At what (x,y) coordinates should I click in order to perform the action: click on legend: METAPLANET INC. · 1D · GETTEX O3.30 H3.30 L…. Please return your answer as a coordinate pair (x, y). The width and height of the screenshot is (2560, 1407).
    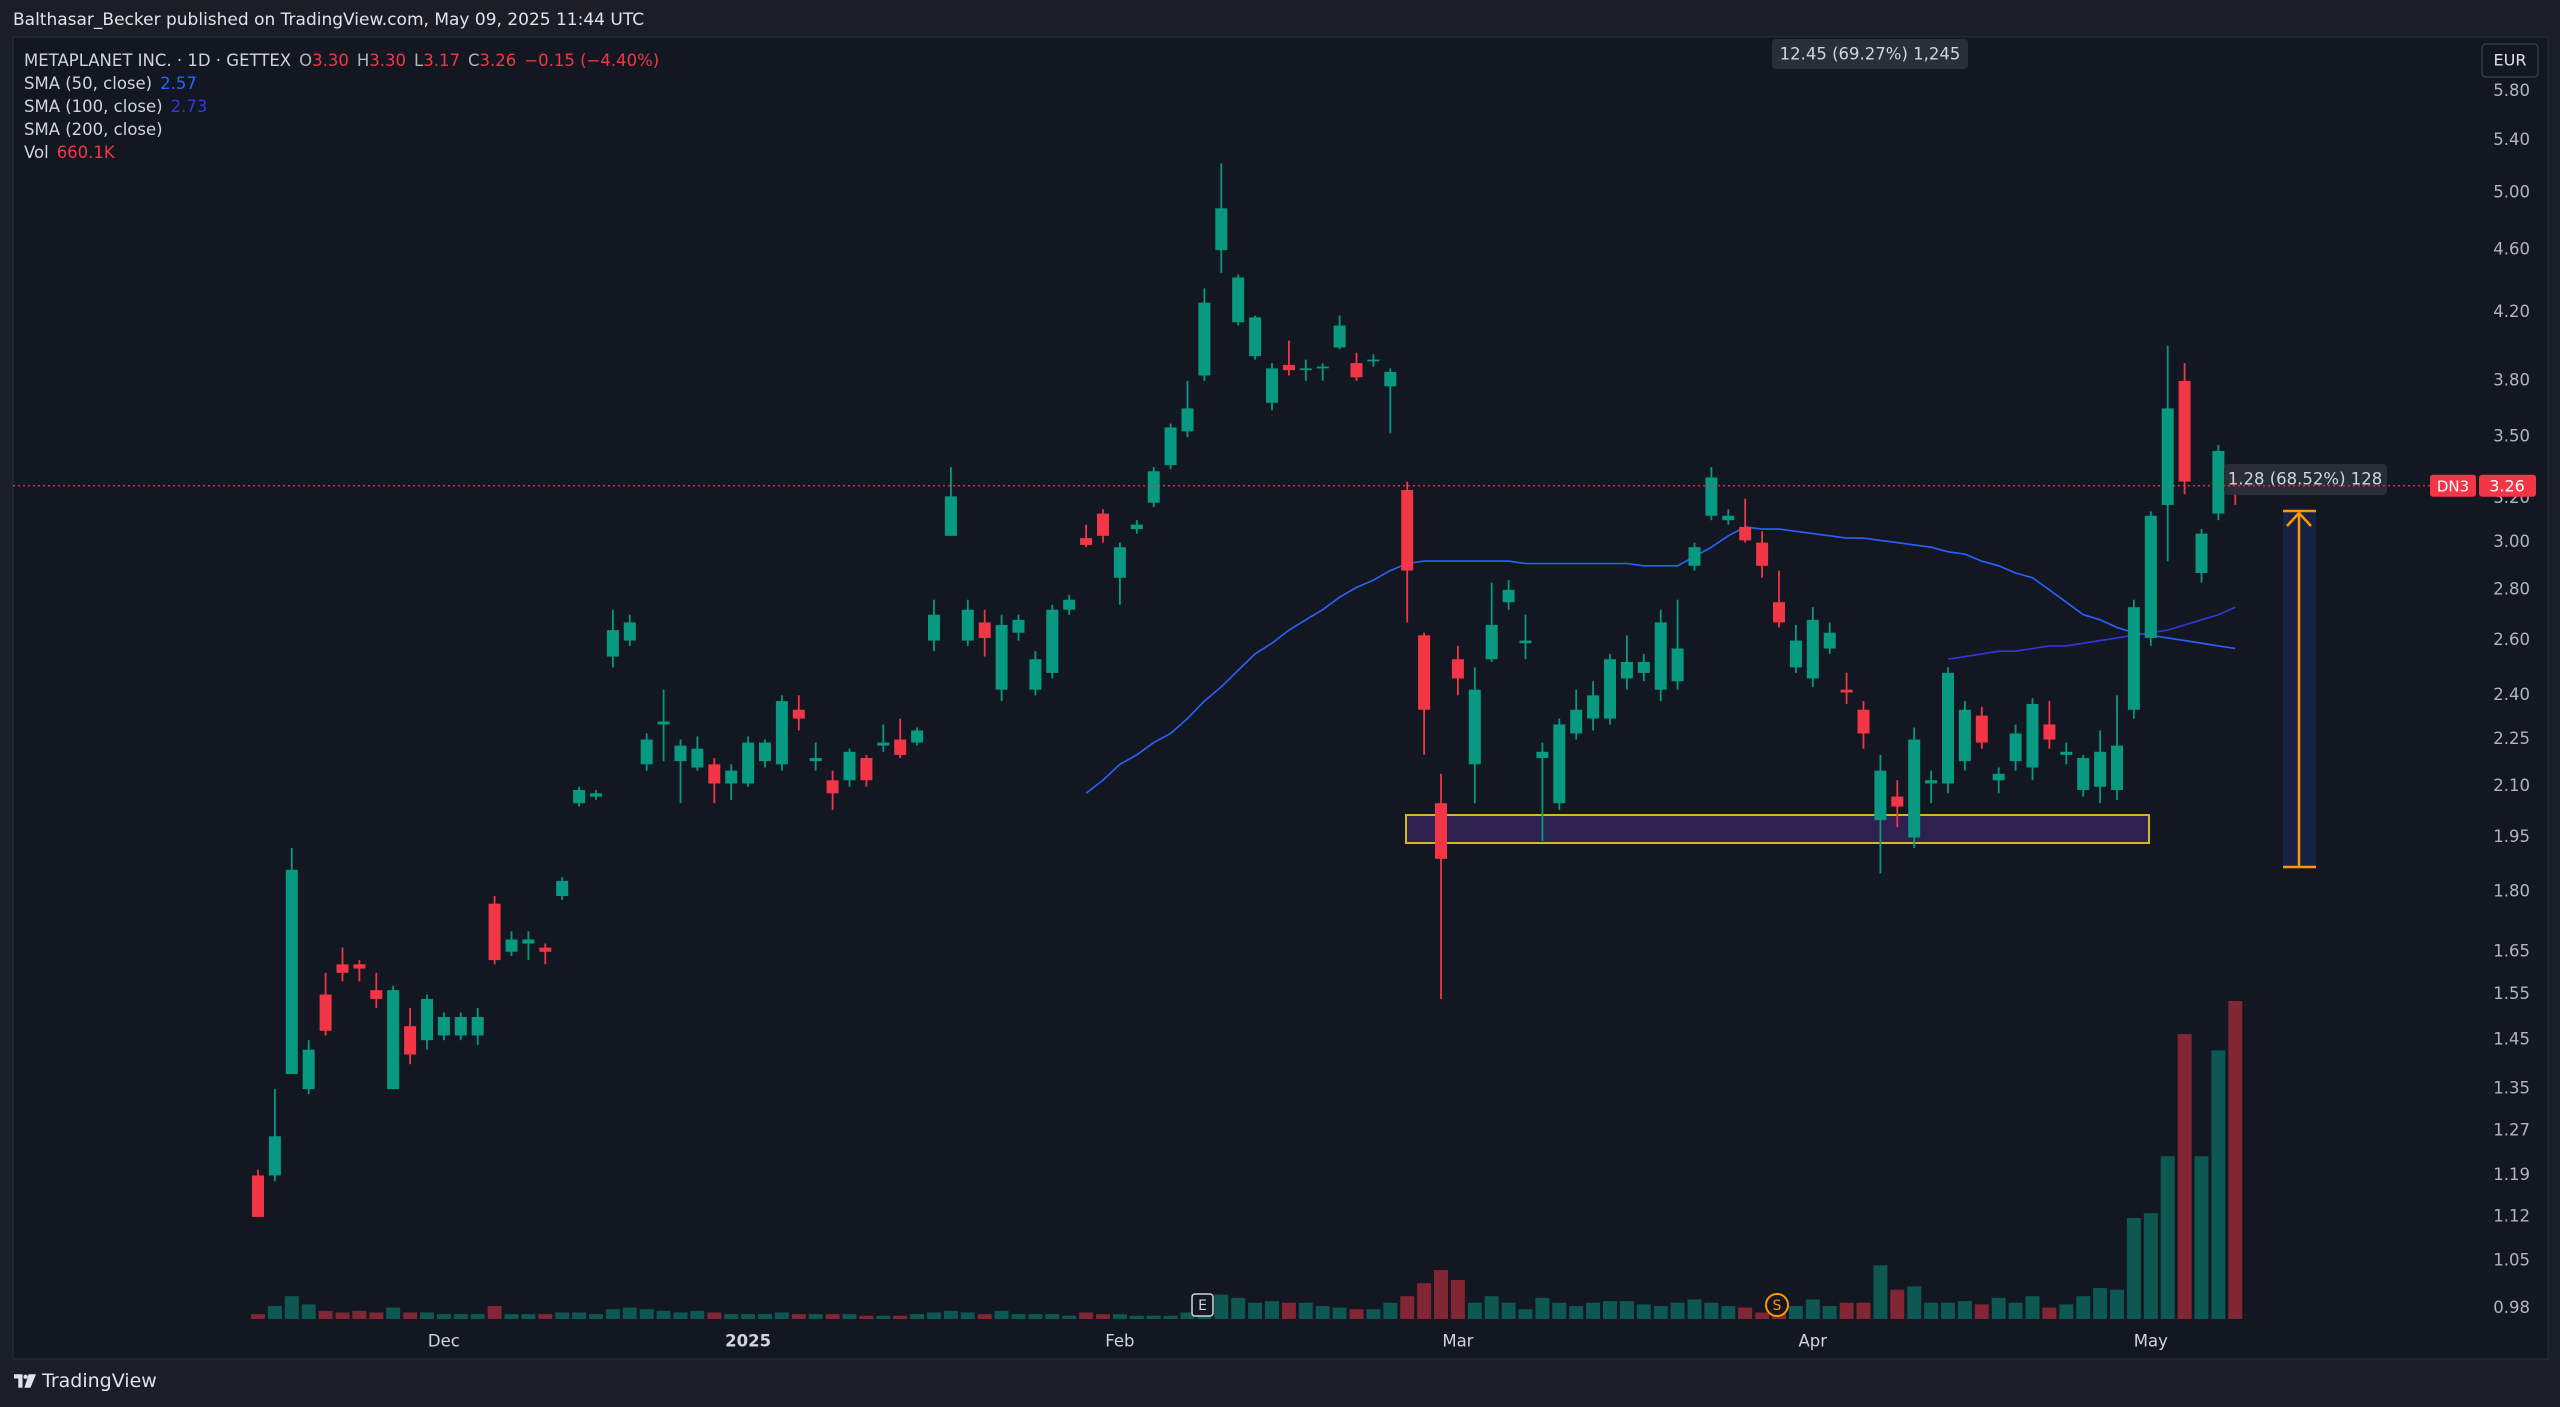
    Looking at the image, I should click on (341, 106).